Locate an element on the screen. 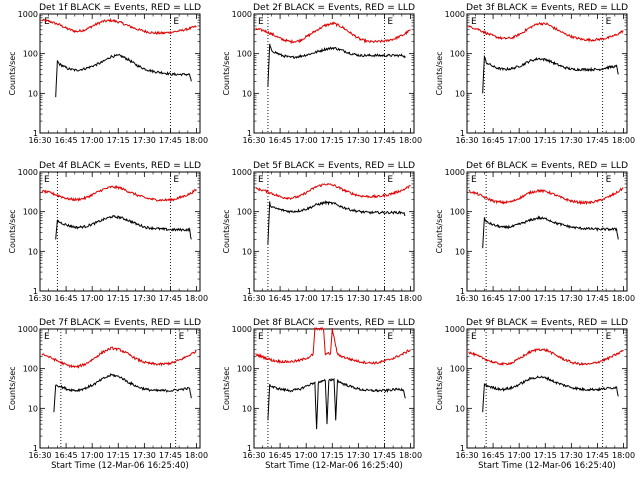  chart-title: Det 9f BLACK = Events, RED = LLD is located at coordinates (547, 322).